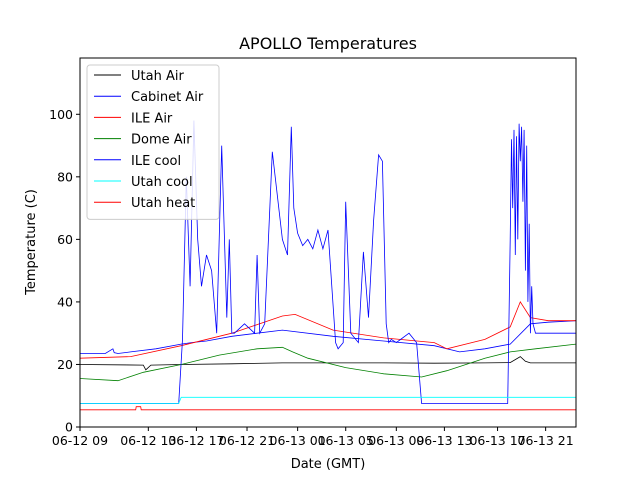 This screenshot has height=480, width=640. I want to click on x-tick-label: 06-13 17, so click(497, 440).